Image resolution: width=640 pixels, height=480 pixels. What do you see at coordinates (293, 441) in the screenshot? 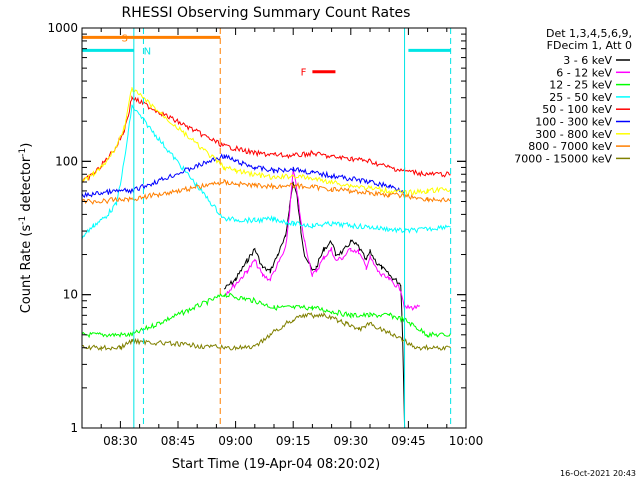
I see `x-tick-label: 09:15` at bounding box center [293, 441].